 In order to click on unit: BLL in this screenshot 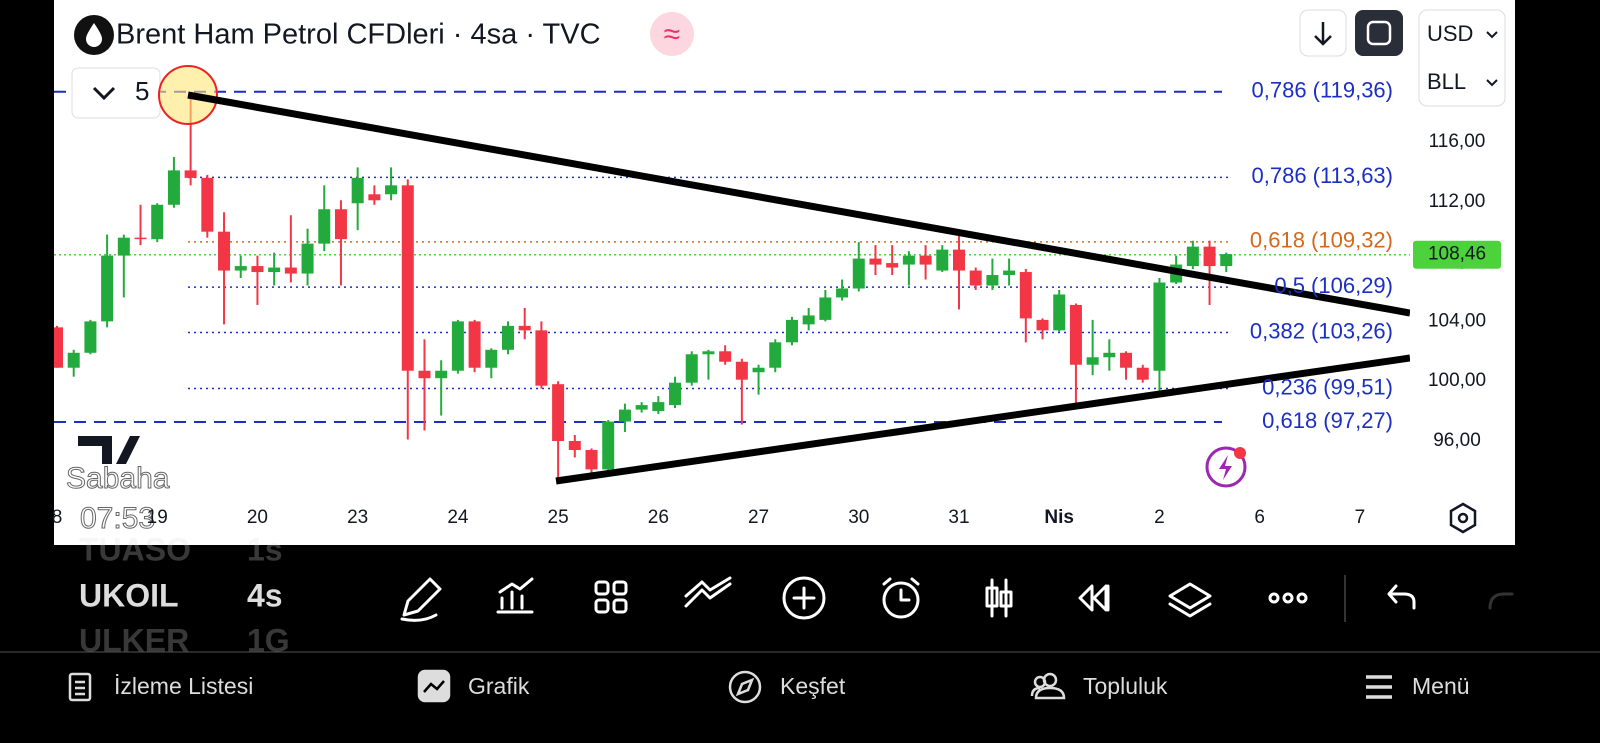, I will do `click(1446, 81)`.